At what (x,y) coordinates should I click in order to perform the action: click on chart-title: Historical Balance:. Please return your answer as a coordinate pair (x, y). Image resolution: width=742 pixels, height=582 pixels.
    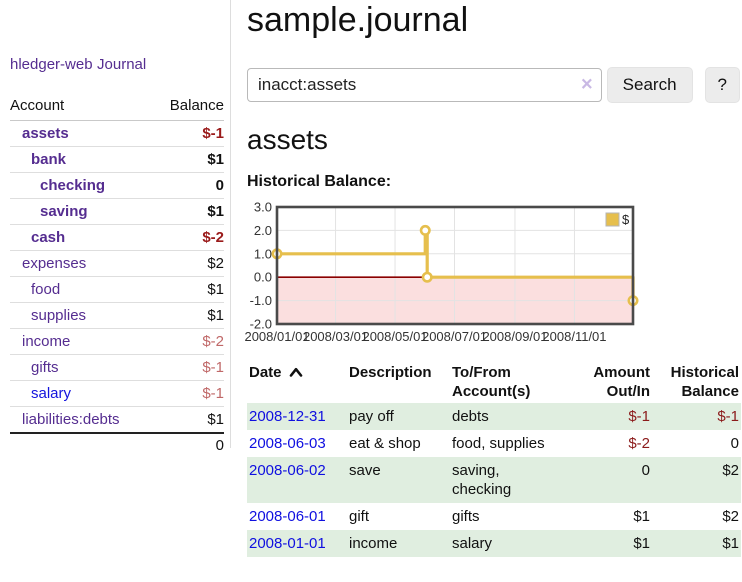
    Looking at the image, I should click on (319, 181).